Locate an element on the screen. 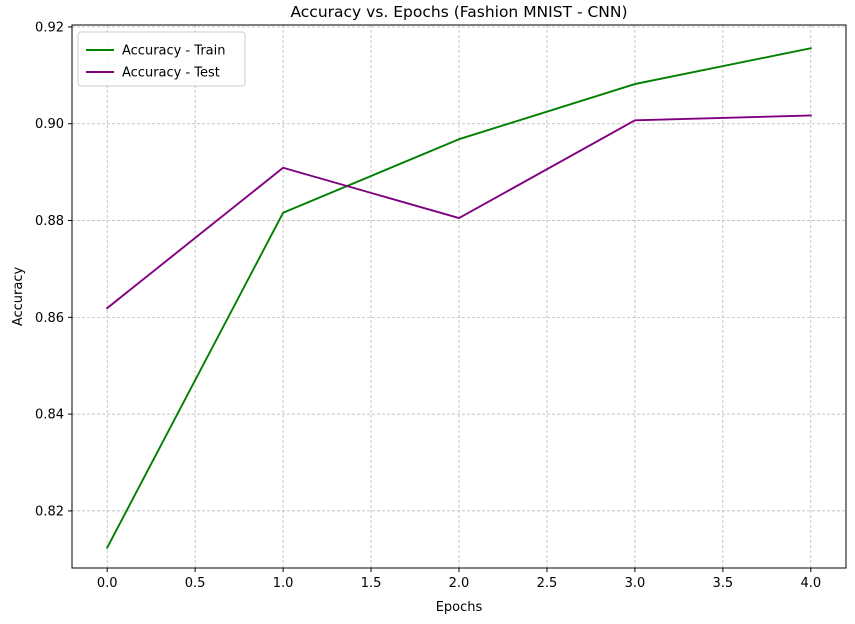 Image resolution: width=855 pixels, height=624 pixels. legend-entry-label: Accuracy - Train is located at coordinates (174, 51).